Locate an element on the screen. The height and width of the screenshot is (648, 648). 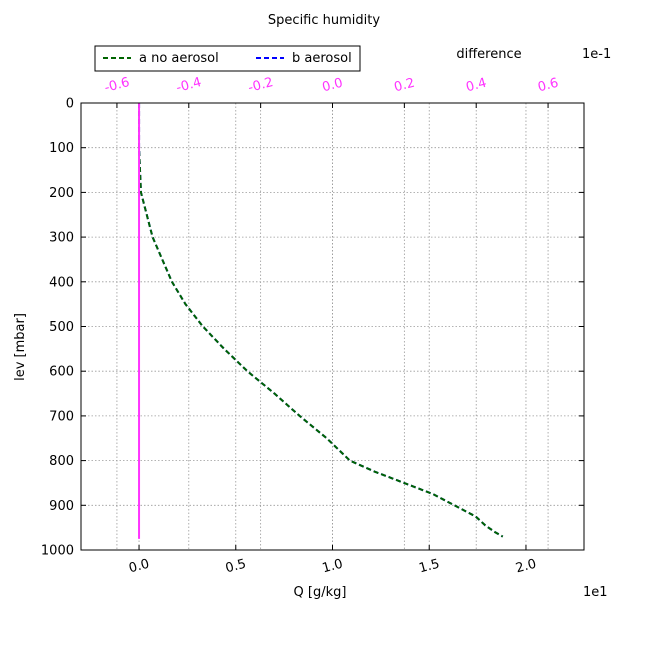
x-tick-label: 0.0 is located at coordinates (139, 567).